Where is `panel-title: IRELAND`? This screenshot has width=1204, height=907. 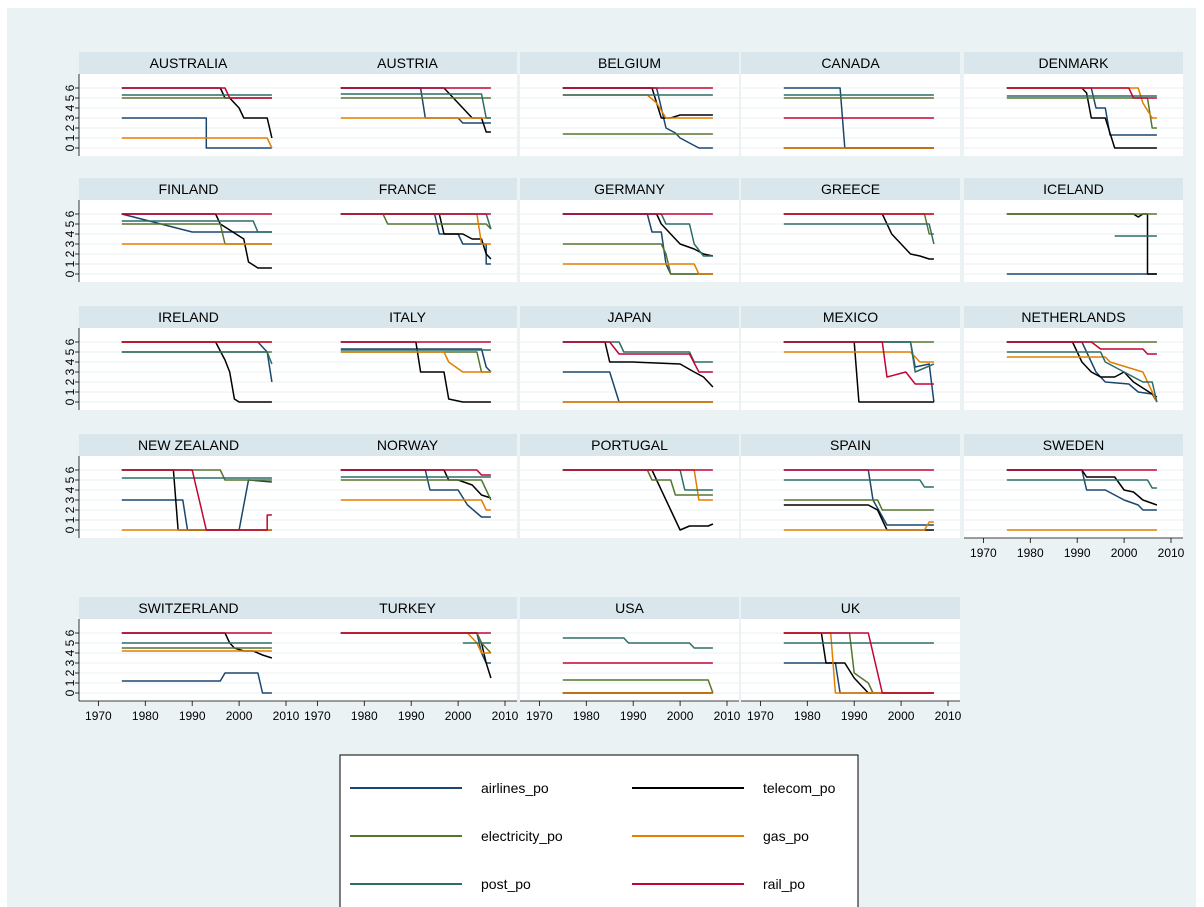 panel-title: IRELAND is located at coordinates (188, 317).